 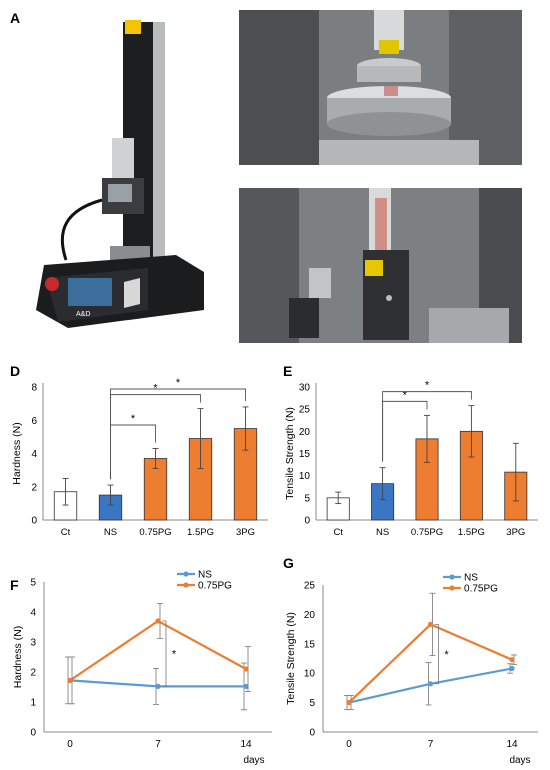 I want to click on y-tick-label: 30, so click(x=305, y=388).